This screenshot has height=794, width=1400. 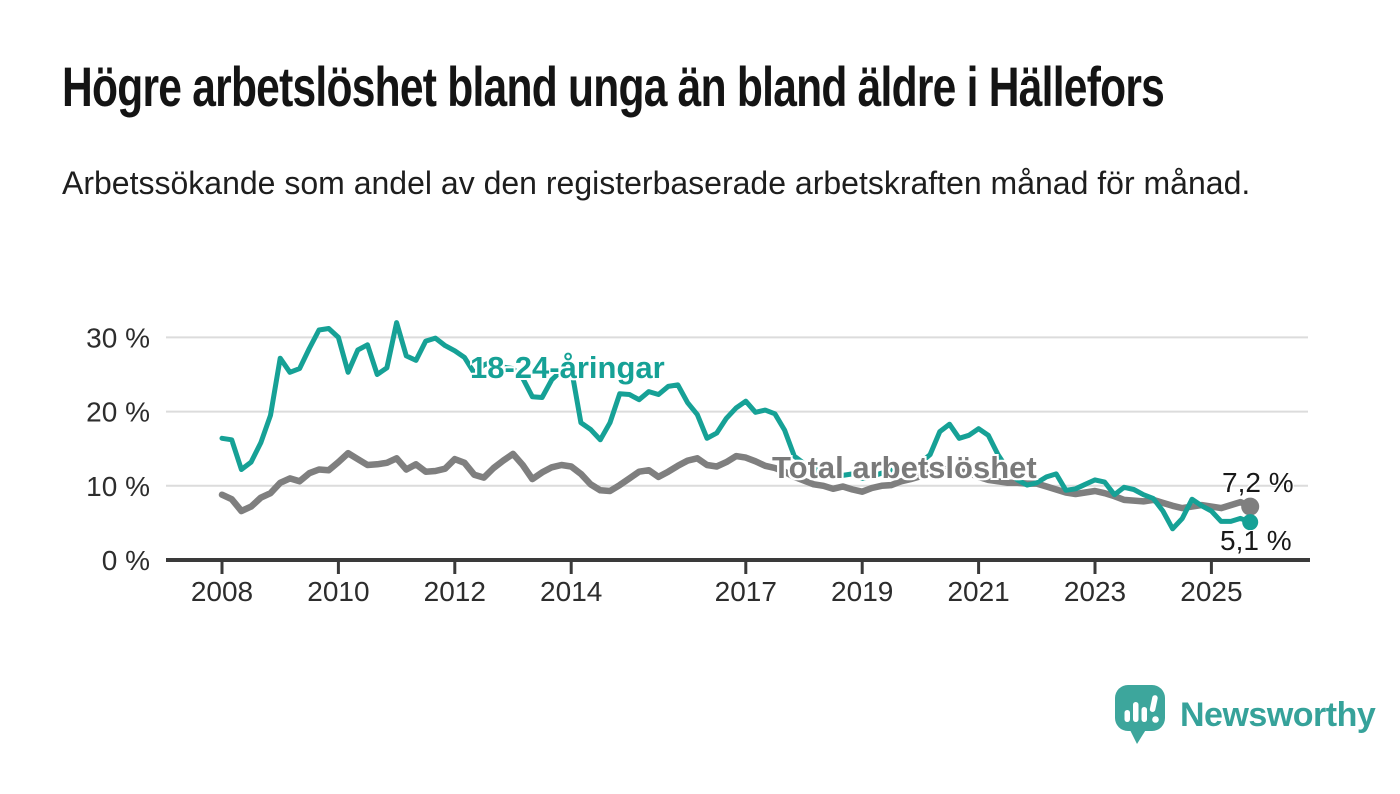 I want to click on x-axis-label-2017: 2017, so click(x=746, y=591).